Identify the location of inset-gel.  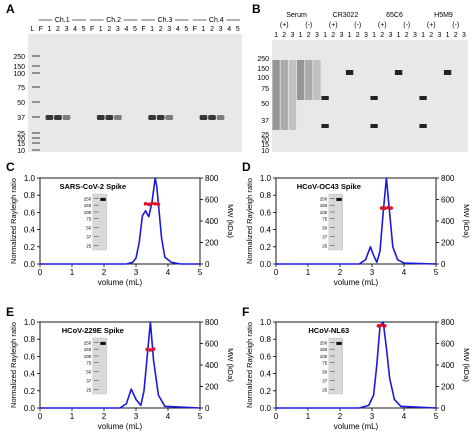
(335, 222).